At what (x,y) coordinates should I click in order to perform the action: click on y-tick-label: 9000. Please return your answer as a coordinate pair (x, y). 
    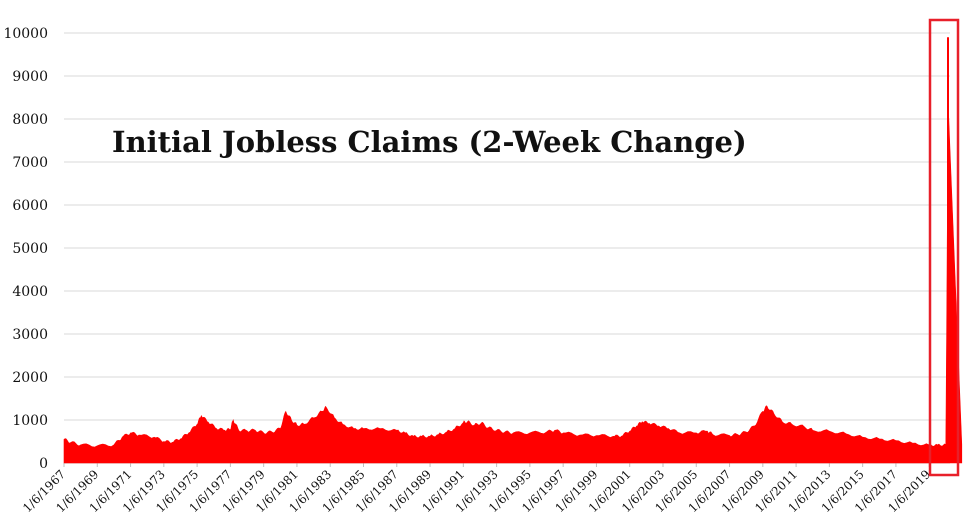
    Looking at the image, I should click on (30, 77).